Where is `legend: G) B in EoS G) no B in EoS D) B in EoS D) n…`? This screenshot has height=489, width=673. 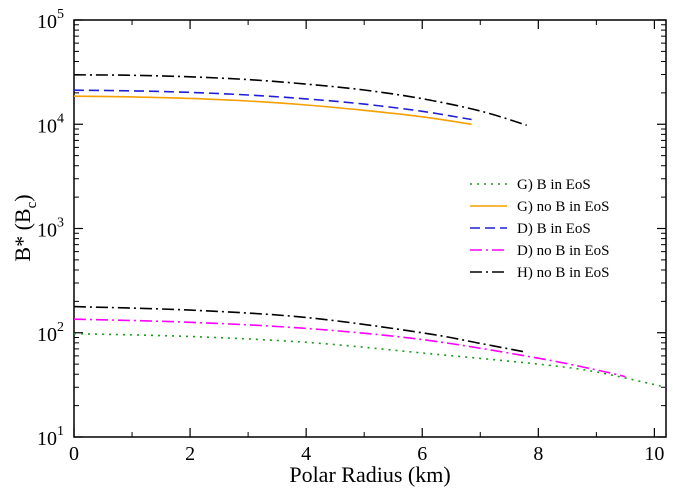 legend: G) B in EoS G) no B in EoS D) B in EoS D) n… is located at coordinates (540, 229).